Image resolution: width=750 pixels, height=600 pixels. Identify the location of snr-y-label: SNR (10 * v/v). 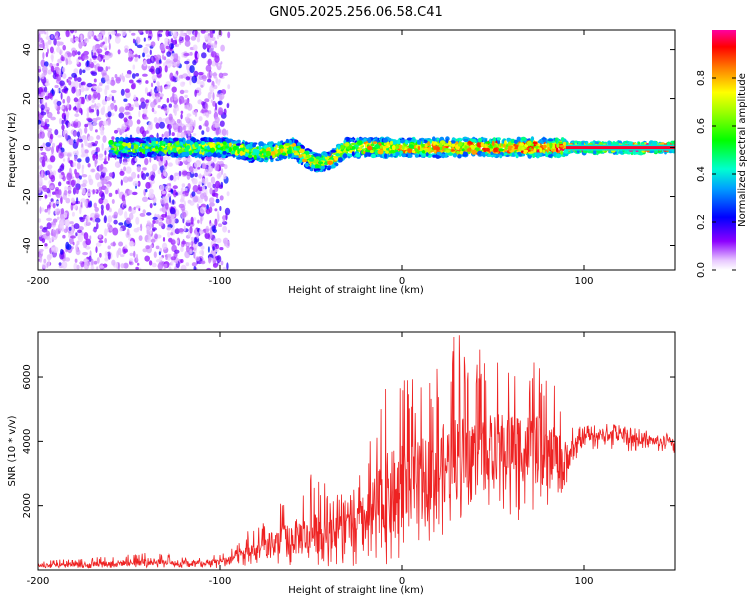
(12, 450).